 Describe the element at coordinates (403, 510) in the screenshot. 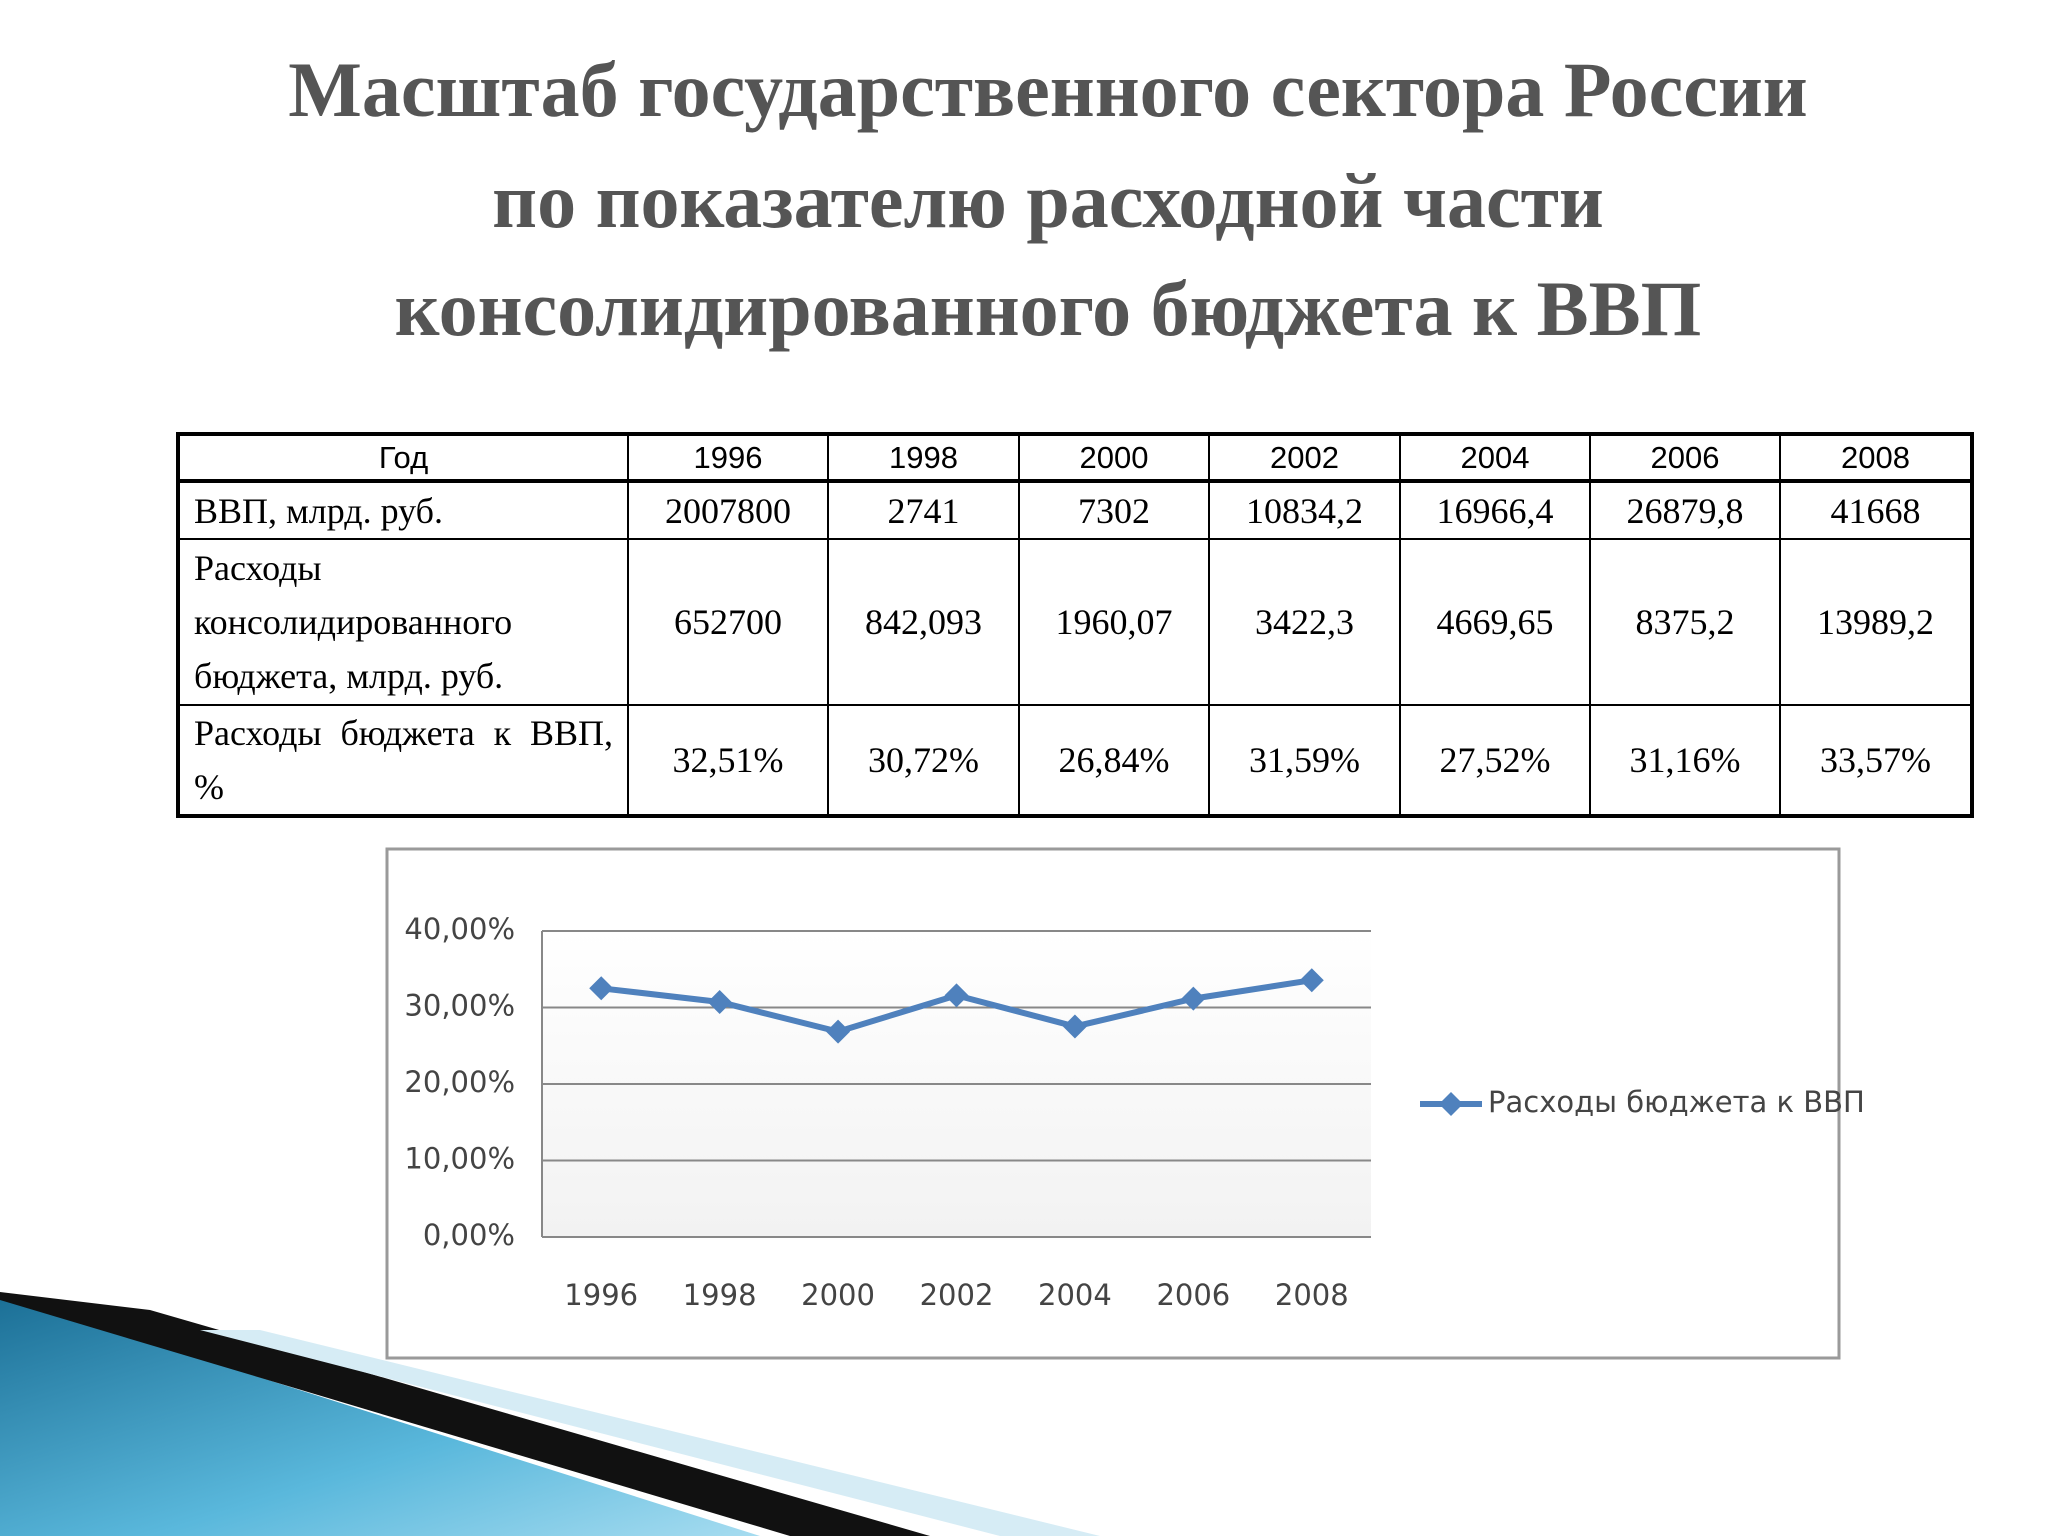

I see `row-label: ВВП, млрд. руб.` at that location.